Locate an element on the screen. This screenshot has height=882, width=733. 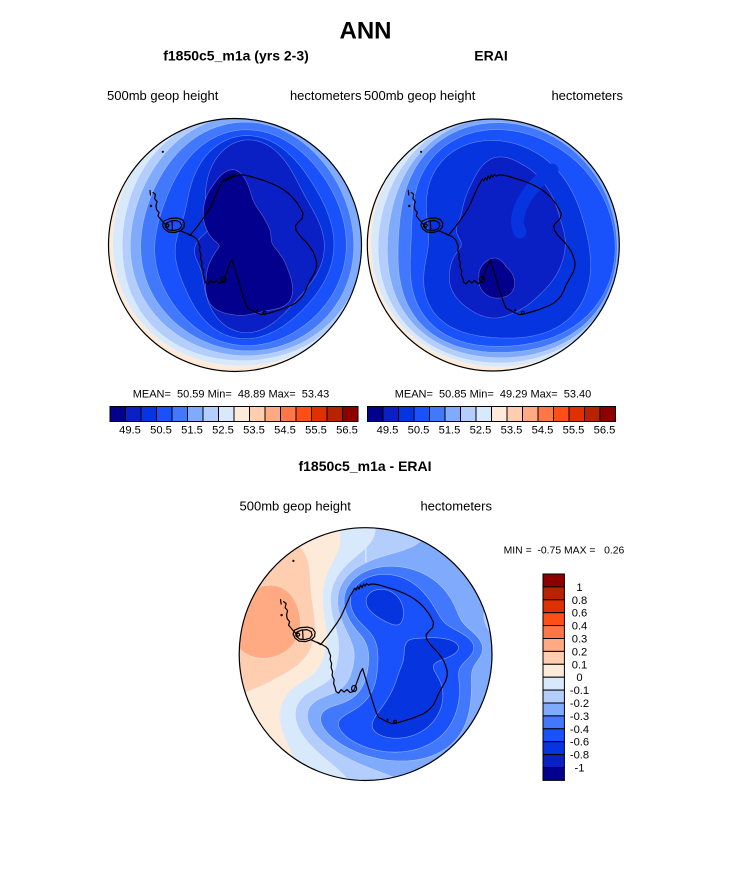
svg-text: f1850c5_m1a (yrs 2-3) is located at coordinates (236, 56).